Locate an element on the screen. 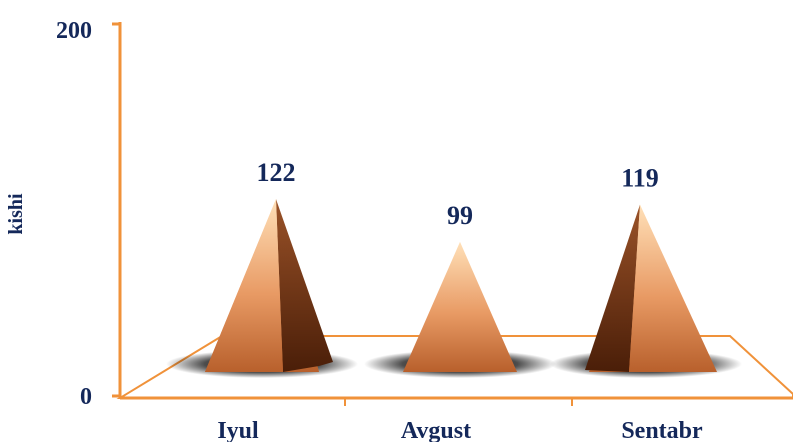 The image size is (793, 442). pyramid-bar-front-right is located at coordinates (673, 288).